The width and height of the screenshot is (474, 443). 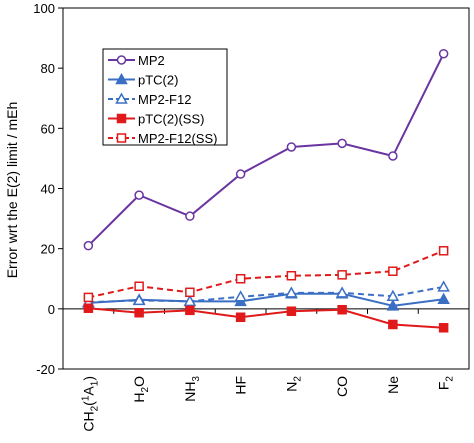 What do you see at coordinates (48, 249) in the screenshot?
I see `y-tick-label: 20` at bounding box center [48, 249].